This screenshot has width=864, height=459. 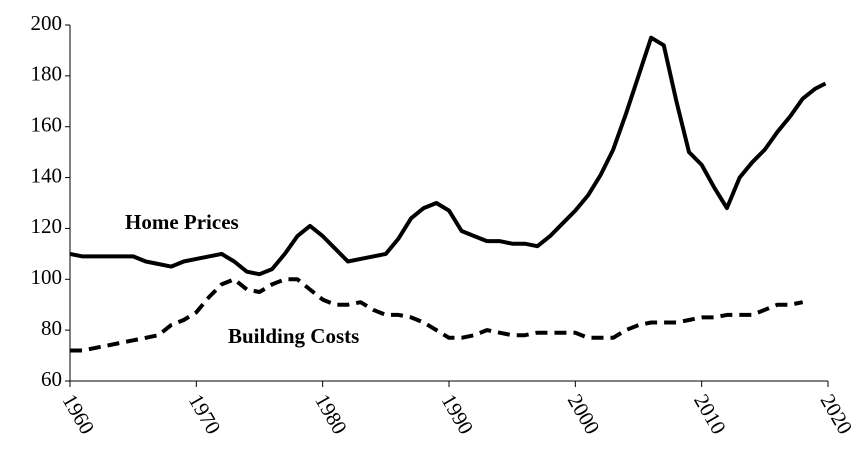 I want to click on x-tick-label: 2010, so click(x=710, y=414).